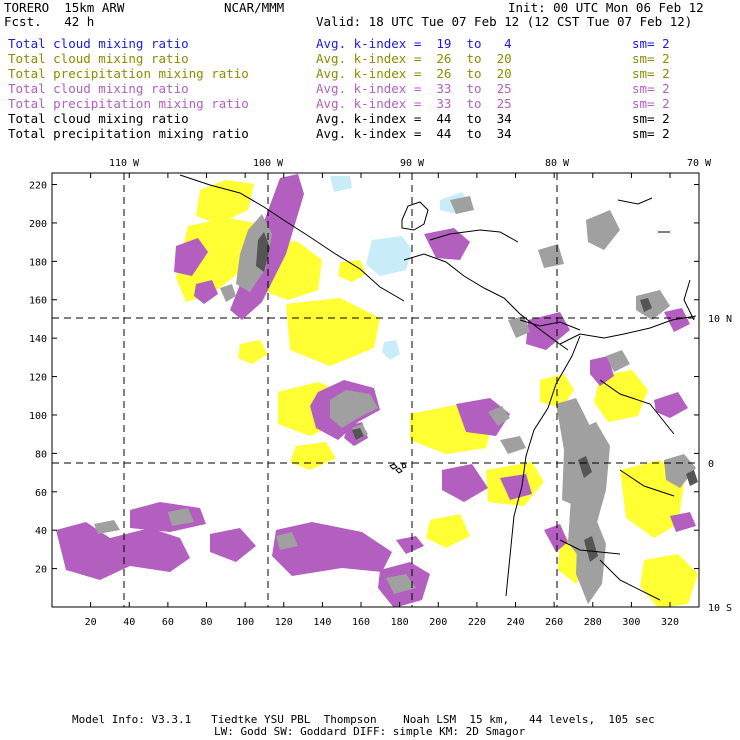 This screenshot has width=740, height=740. Describe the element at coordinates (438, 622) in the screenshot. I see `x-tick-label: 200` at that location.